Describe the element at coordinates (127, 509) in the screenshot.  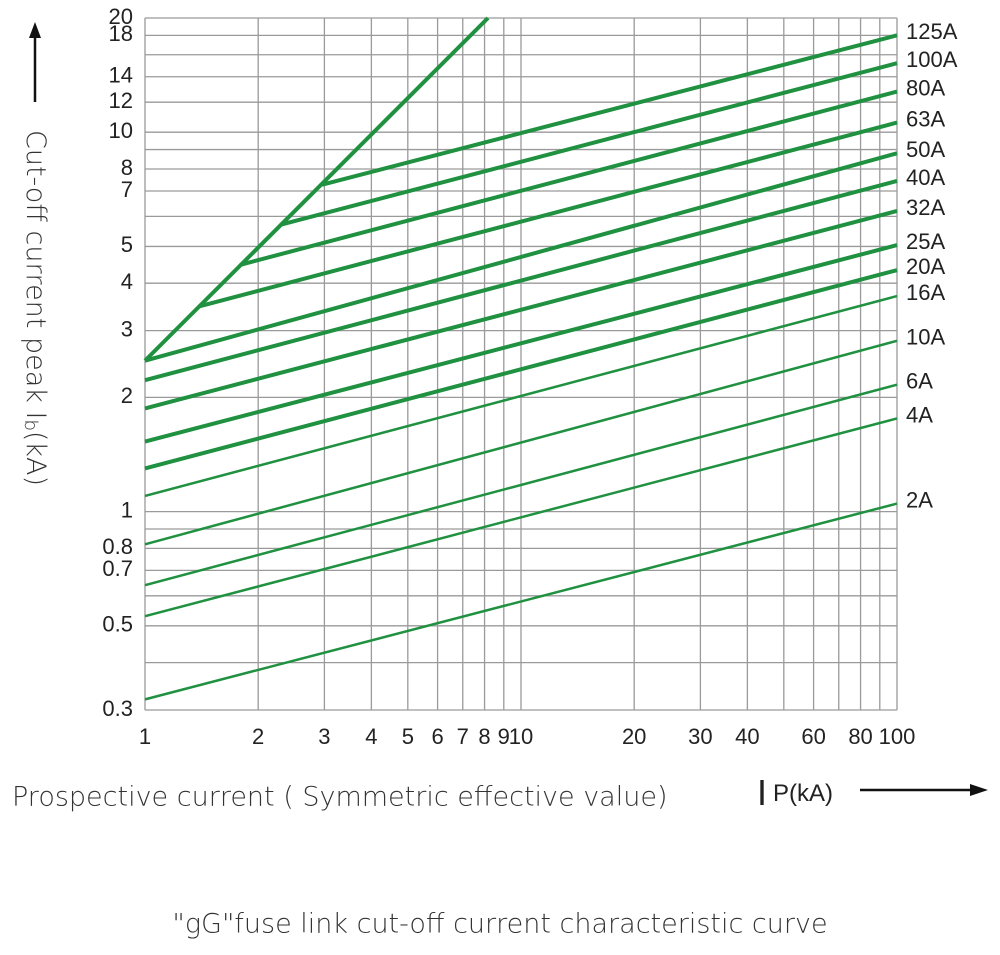
I see `y-tick-label: 1` at that location.